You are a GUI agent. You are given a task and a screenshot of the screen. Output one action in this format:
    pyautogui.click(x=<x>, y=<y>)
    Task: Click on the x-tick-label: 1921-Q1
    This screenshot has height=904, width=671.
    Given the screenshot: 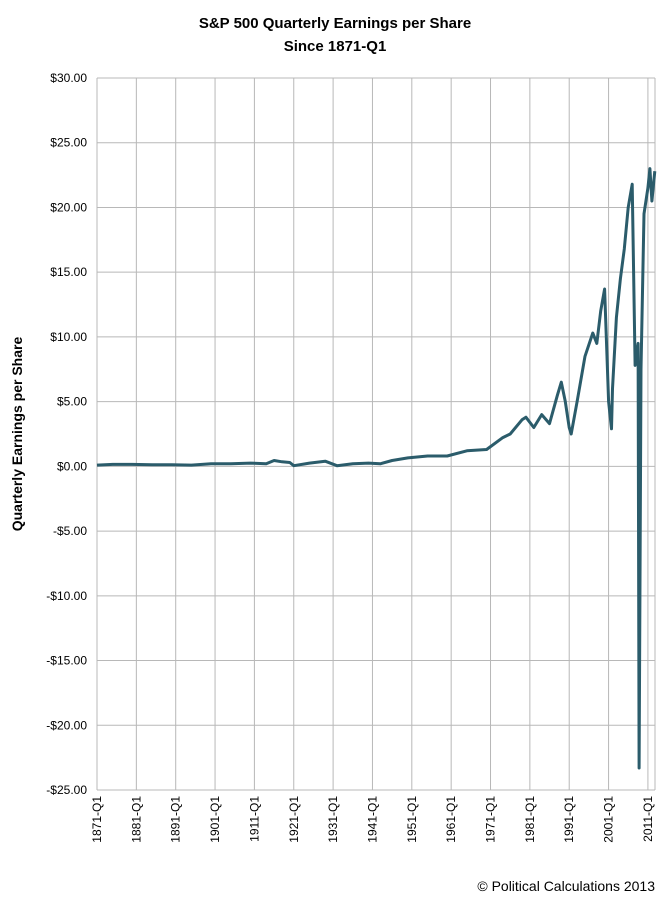 What is the action you would take?
    pyautogui.click(x=294, y=819)
    